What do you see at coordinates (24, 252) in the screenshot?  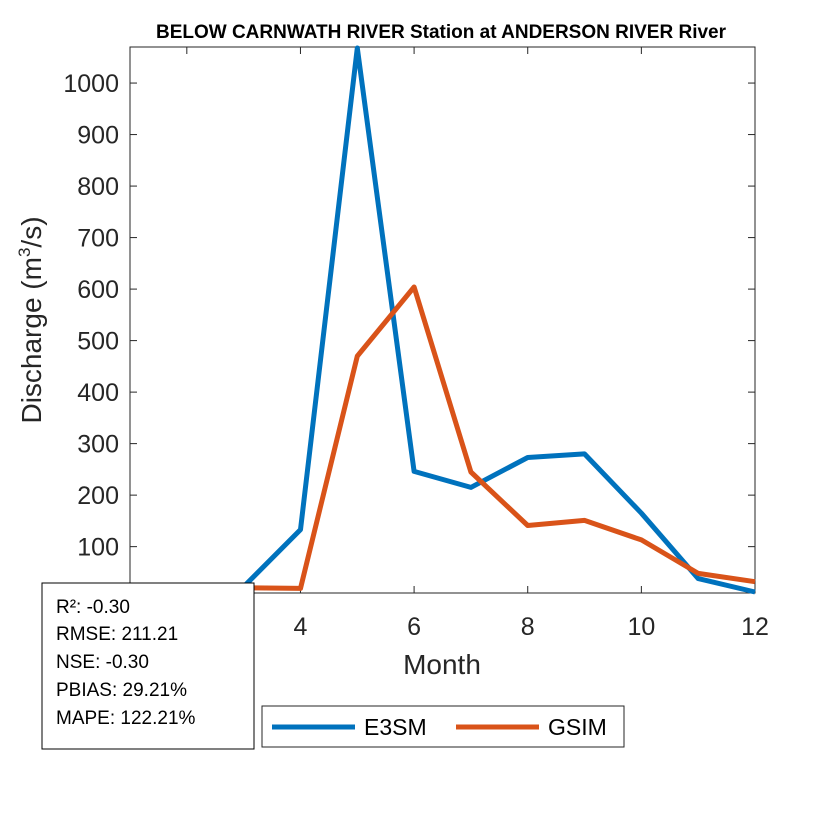 I see `y-axis-label-superscript: 3` at bounding box center [24, 252].